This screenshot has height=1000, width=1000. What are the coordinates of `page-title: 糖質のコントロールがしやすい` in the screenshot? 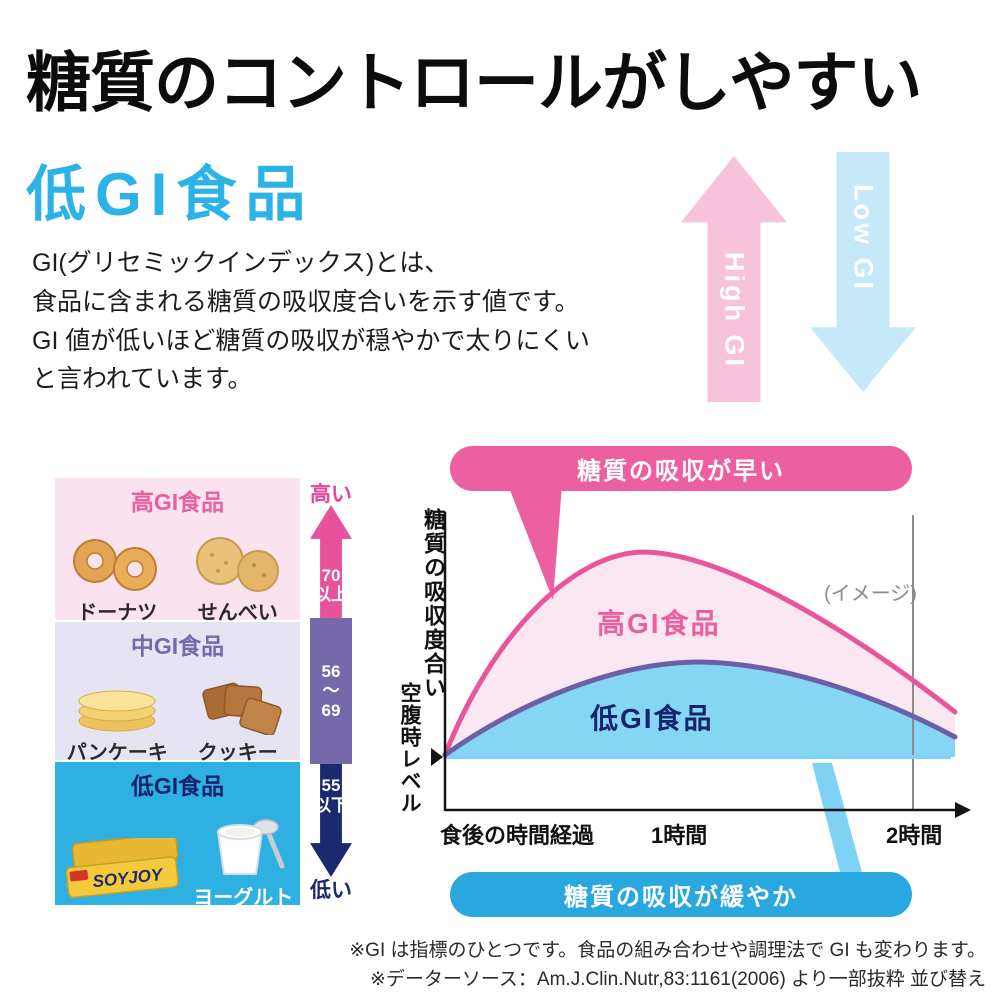 It's located at (474, 82).